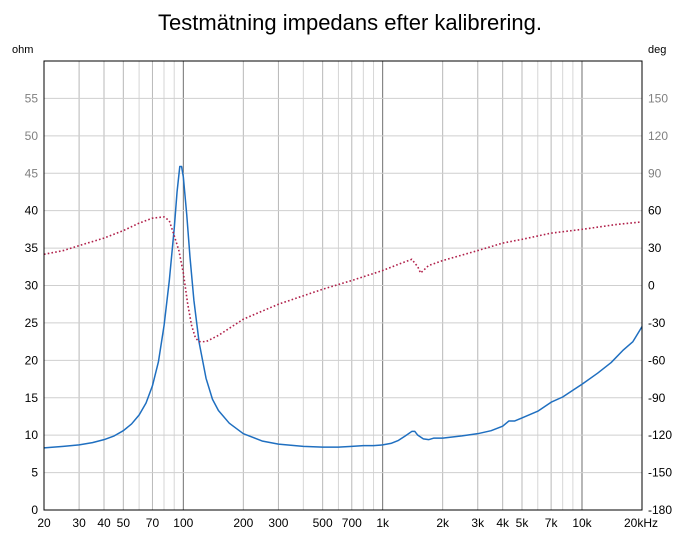  What do you see at coordinates (32, 435) in the screenshot?
I see `y-left-tick-label: 10` at bounding box center [32, 435].